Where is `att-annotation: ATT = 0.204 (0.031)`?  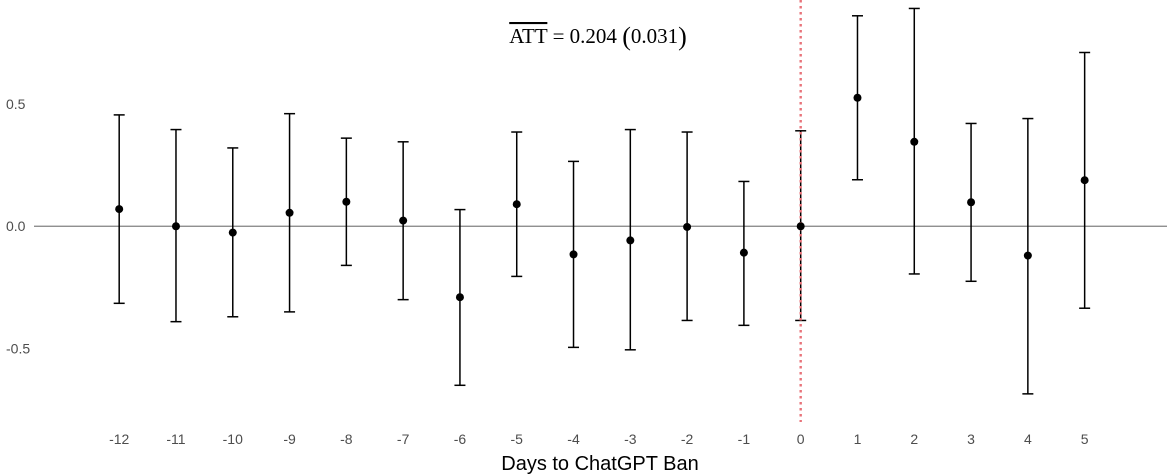 att-annotation: ATT = 0.204 (0.031) is located at coordinates (598, 36).